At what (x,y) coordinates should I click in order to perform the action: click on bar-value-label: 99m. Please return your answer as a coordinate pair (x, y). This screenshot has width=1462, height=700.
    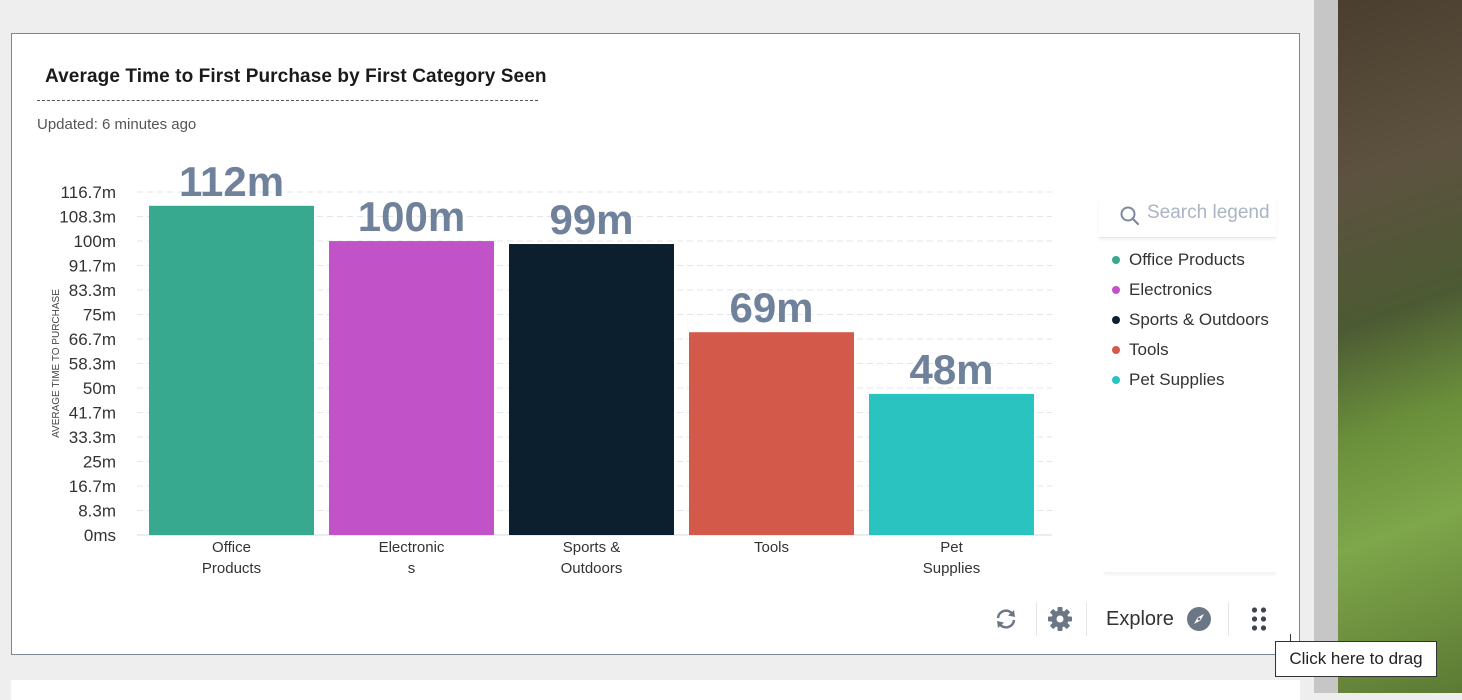
    Looking at the image, I should click on (591, 219).